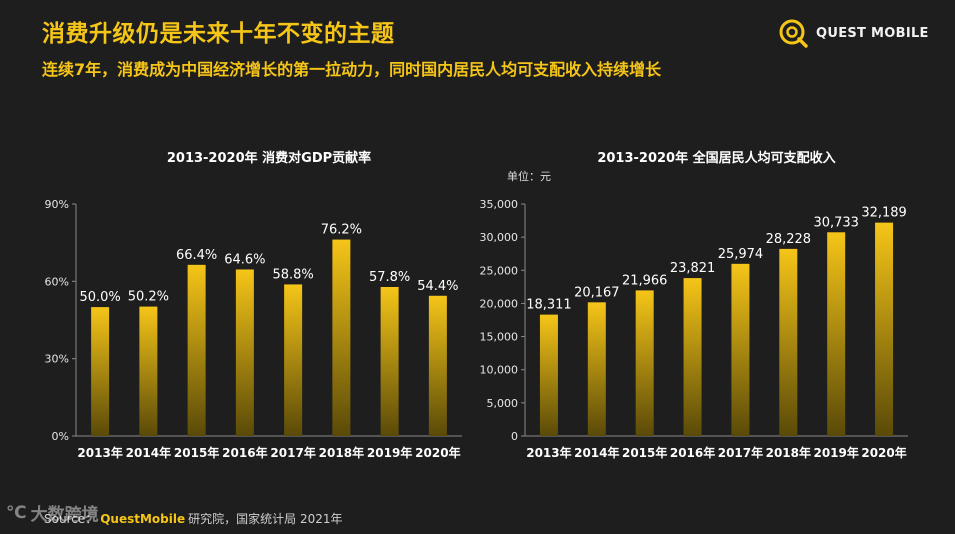 The image size is (955, 534). I want to click on data-label: 20,167, so click(597, 292).